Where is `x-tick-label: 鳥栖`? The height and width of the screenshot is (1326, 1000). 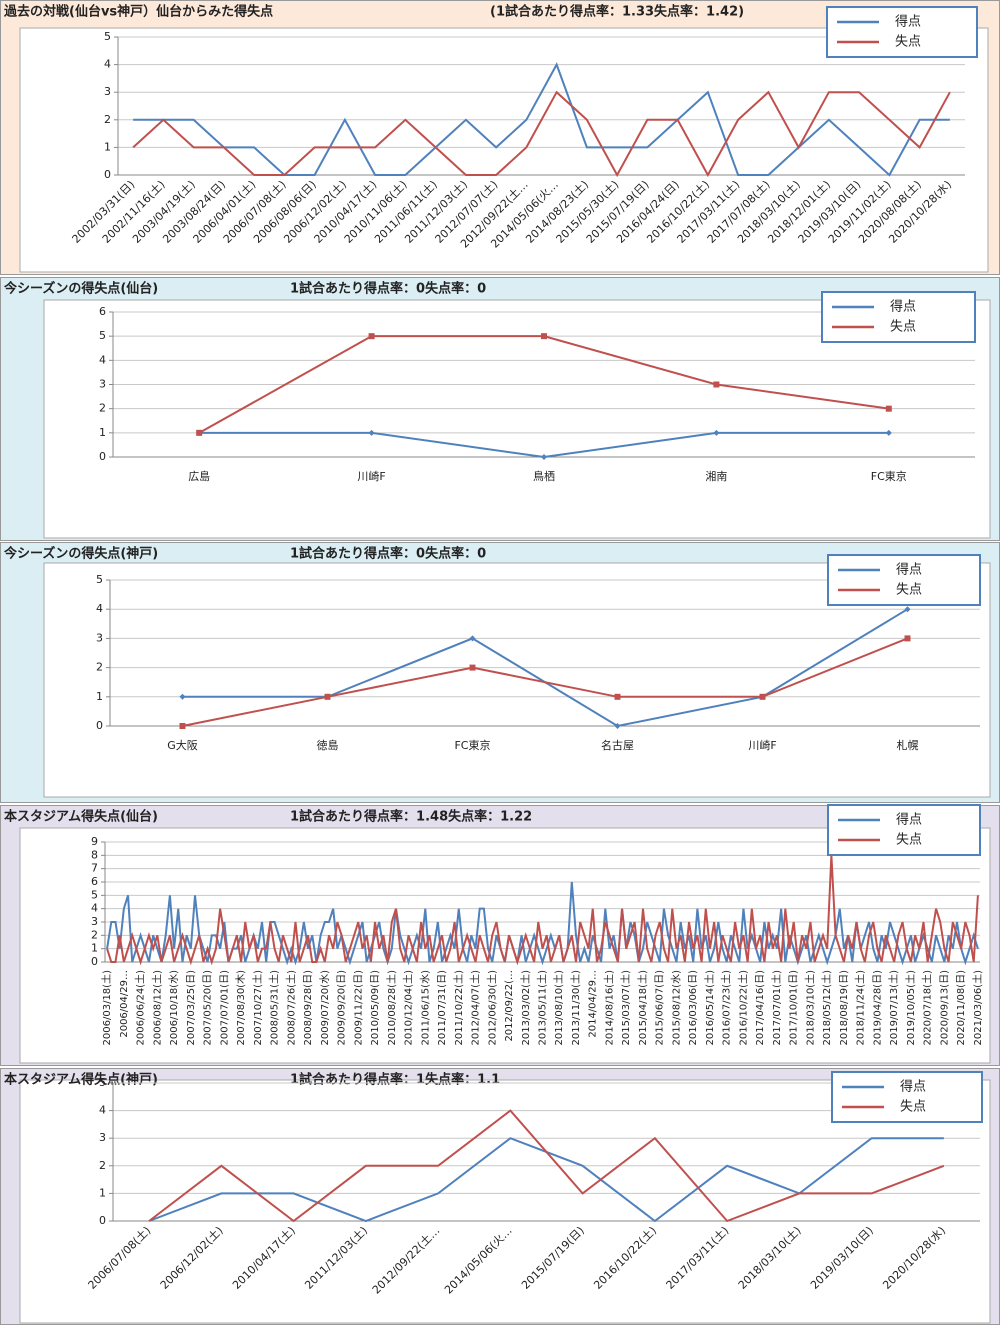
x-tick-label: 鳥栖 is located at coordinates (544, 476).